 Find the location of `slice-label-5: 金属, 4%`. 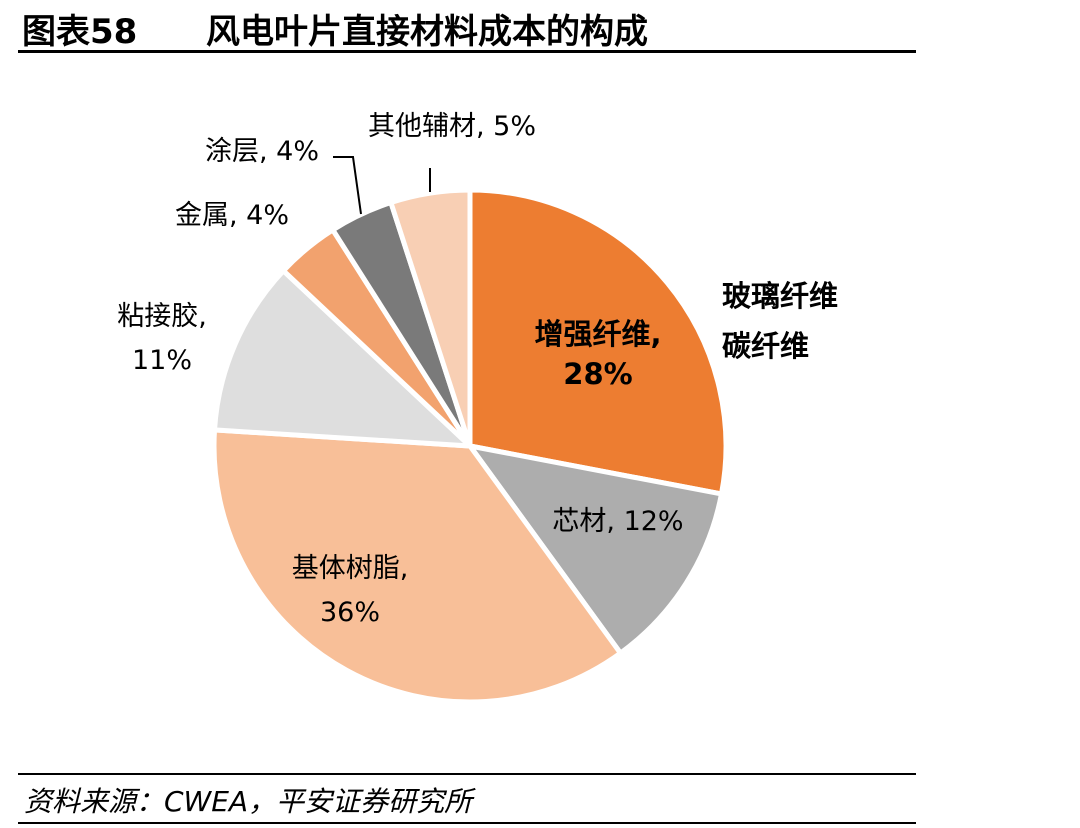

slice-label-5: 金属, 4% is located at coordinates (232, 215).